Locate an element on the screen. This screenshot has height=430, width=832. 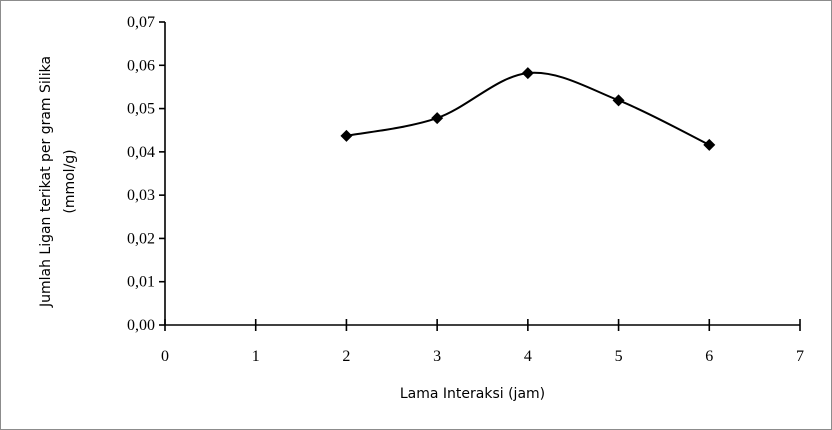
y-tick-label: 0,01 is located at coordinates (141, 282).